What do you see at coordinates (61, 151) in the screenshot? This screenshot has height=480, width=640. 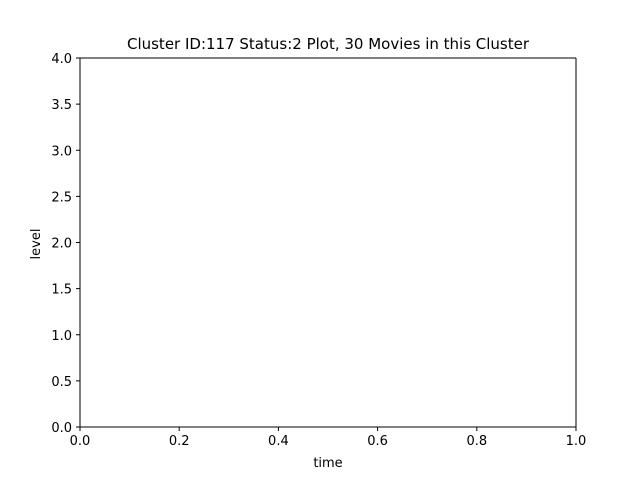 I see `y-tick-label: 3.0` at bounding box center [61, 151].